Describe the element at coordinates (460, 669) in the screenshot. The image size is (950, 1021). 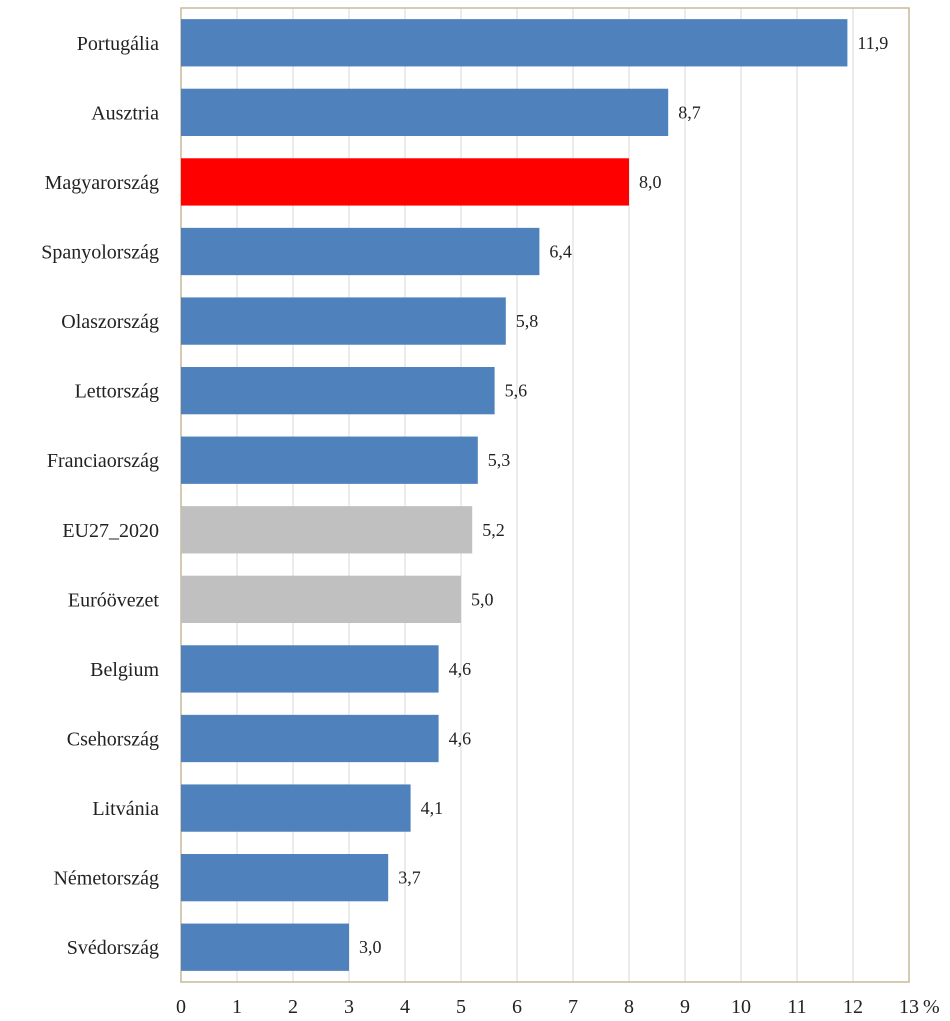
I see `value-label-9: 4,6` at that location.